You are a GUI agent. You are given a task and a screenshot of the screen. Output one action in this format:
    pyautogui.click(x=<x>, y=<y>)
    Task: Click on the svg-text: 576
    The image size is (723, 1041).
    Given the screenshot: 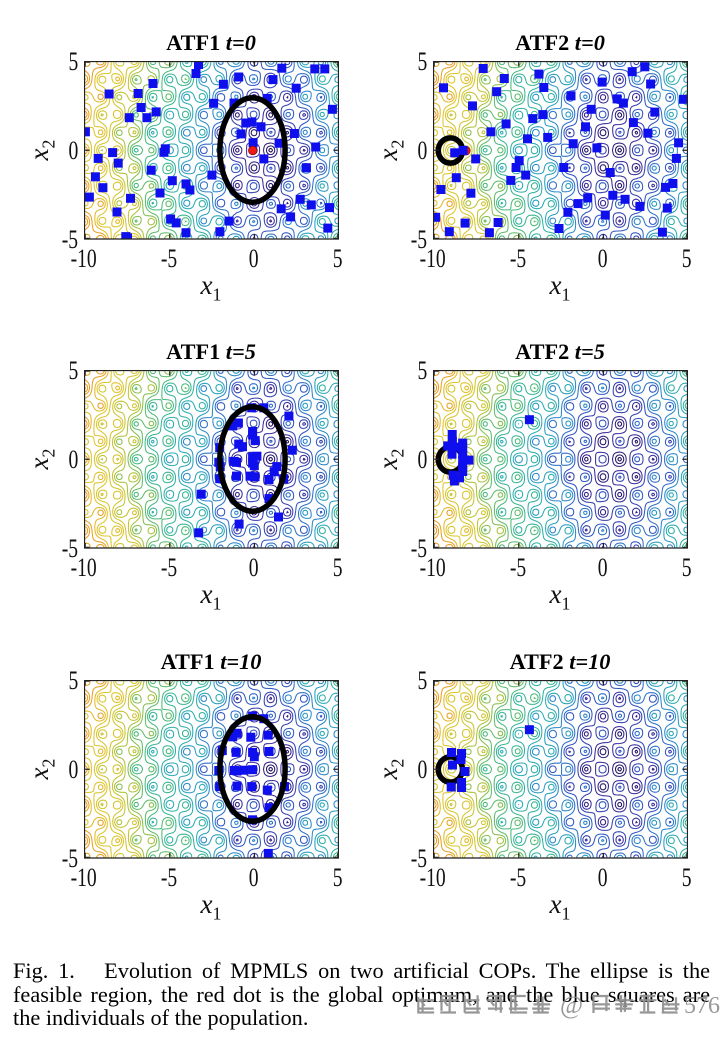 What is the action you would take?
    pyautogui.click(x=702, y=1006)
    